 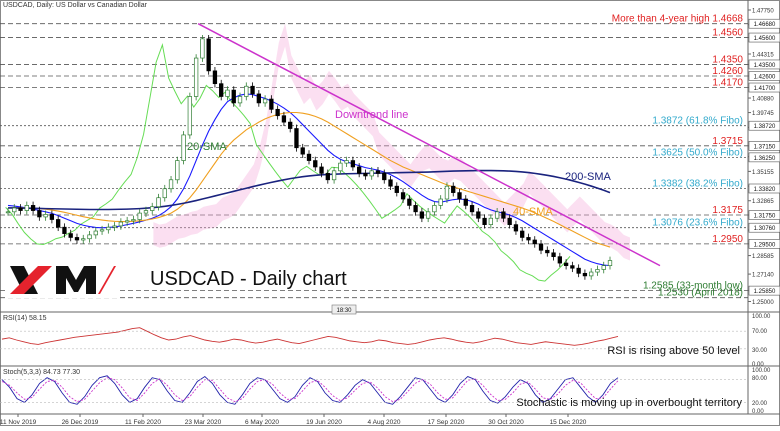 What do you see at coordinates (344, 311) in the screenshot?
I see `cursor-label: 18:30` at bounding box center [344, 311].